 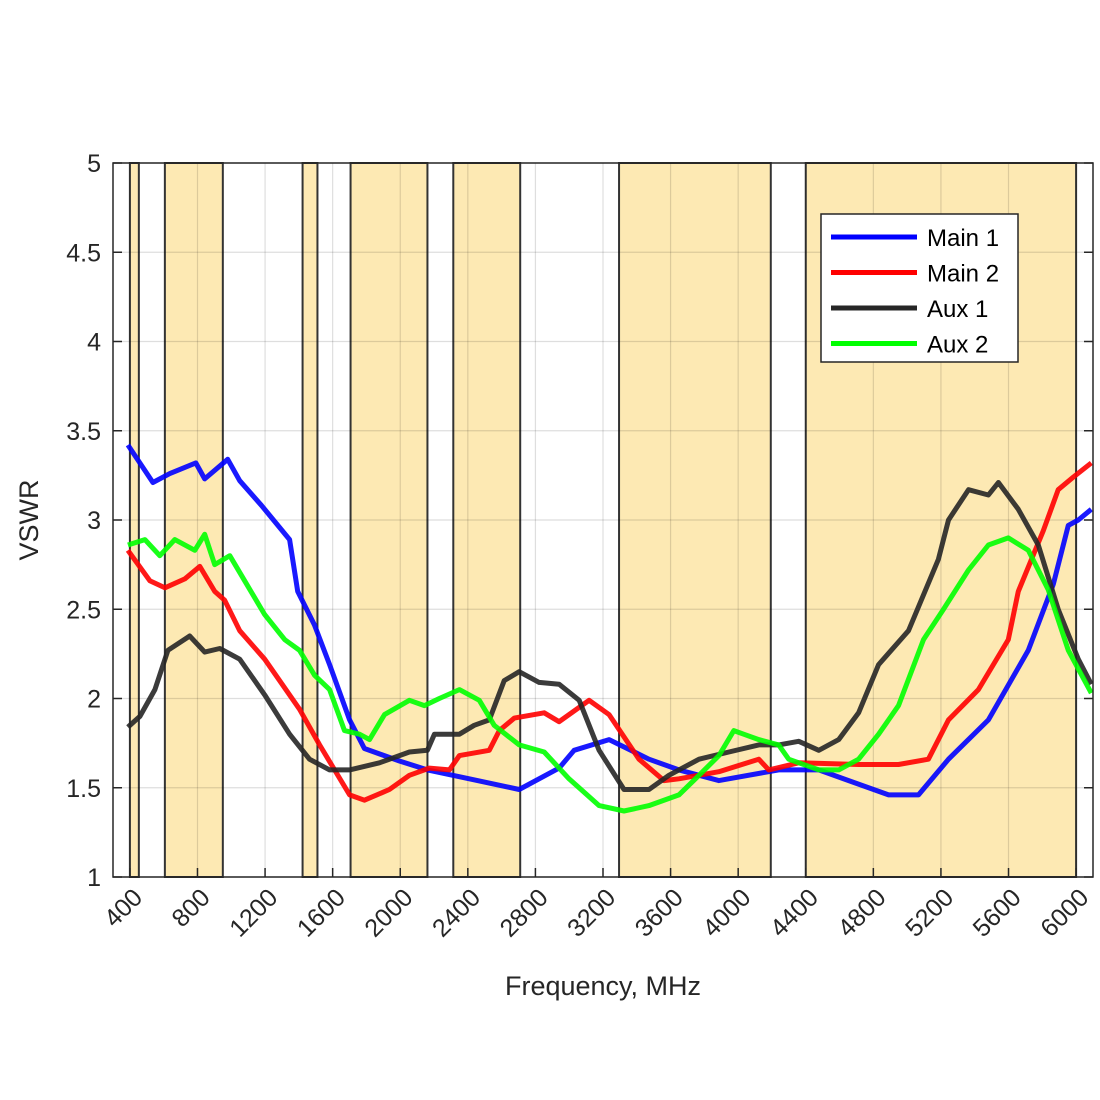 What do you see at coordinates (94, 700) in the screenshot?
I see `y-tick-label: 2` at bounding box center [94, 700].